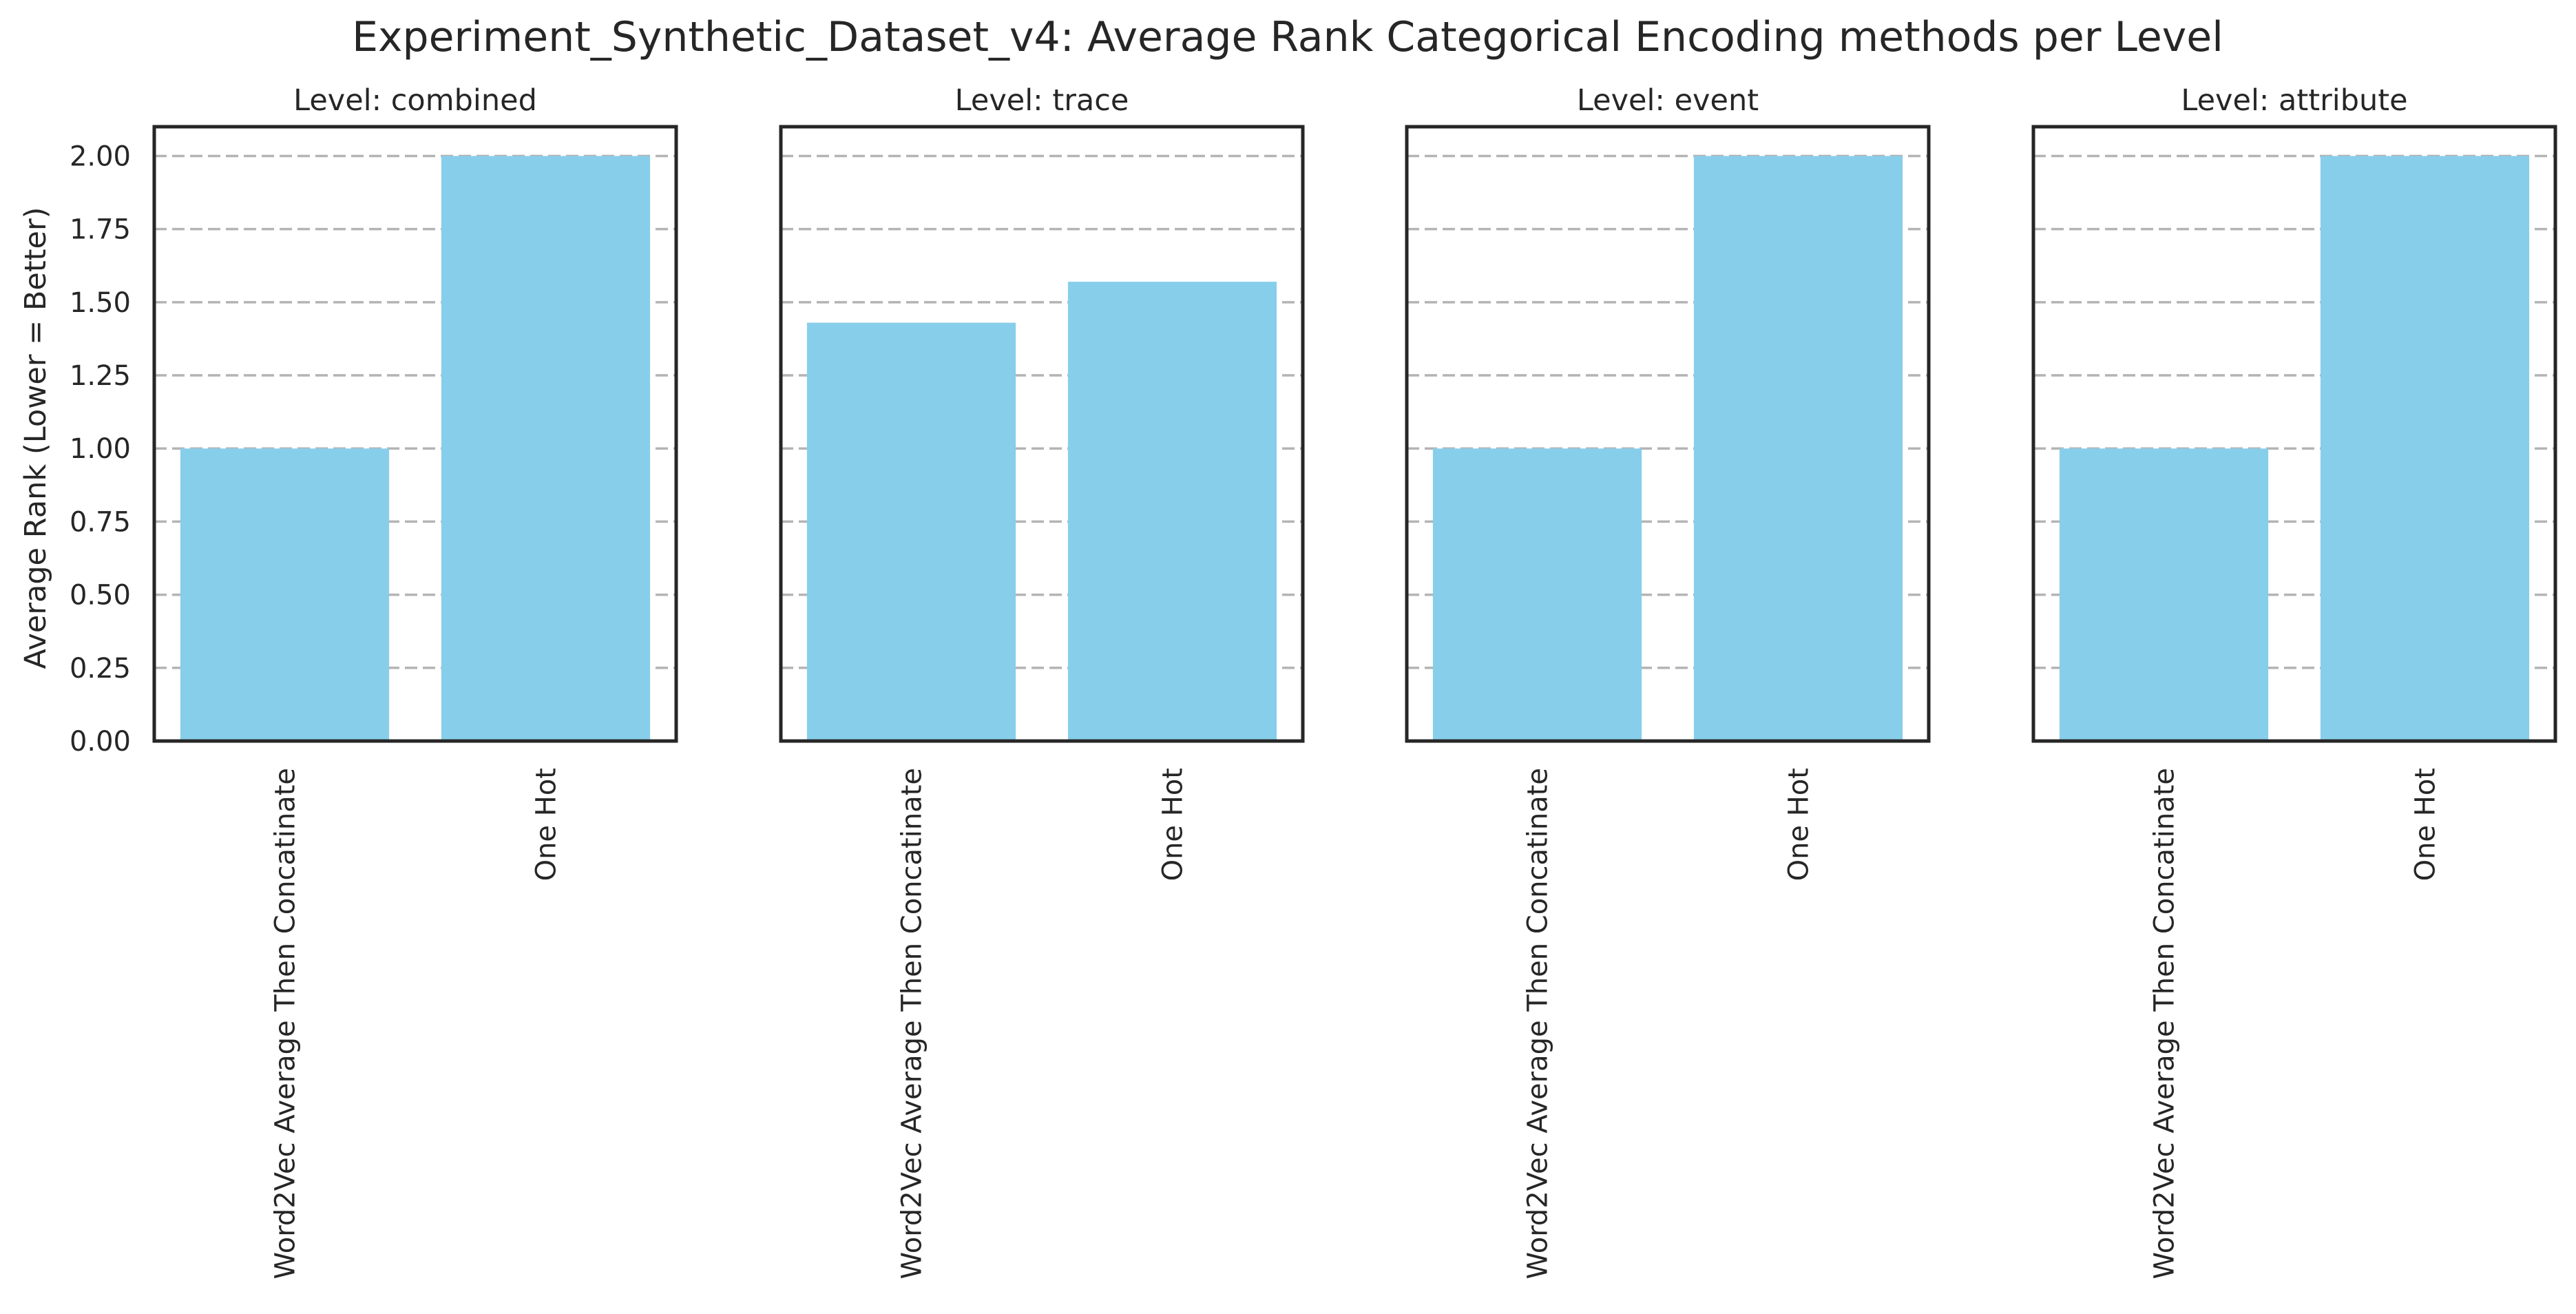 This screenshot has width=2576, height=1314. I want to click on y-tick-label: 0.50, so click(100, 596).